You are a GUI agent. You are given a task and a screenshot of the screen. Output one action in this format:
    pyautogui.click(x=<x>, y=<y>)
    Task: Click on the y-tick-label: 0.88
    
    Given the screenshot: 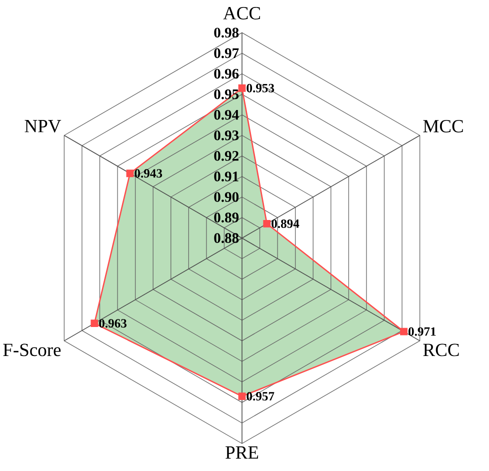 What is the action you would take?
    pyautogui.click(x=226, y=238)
    